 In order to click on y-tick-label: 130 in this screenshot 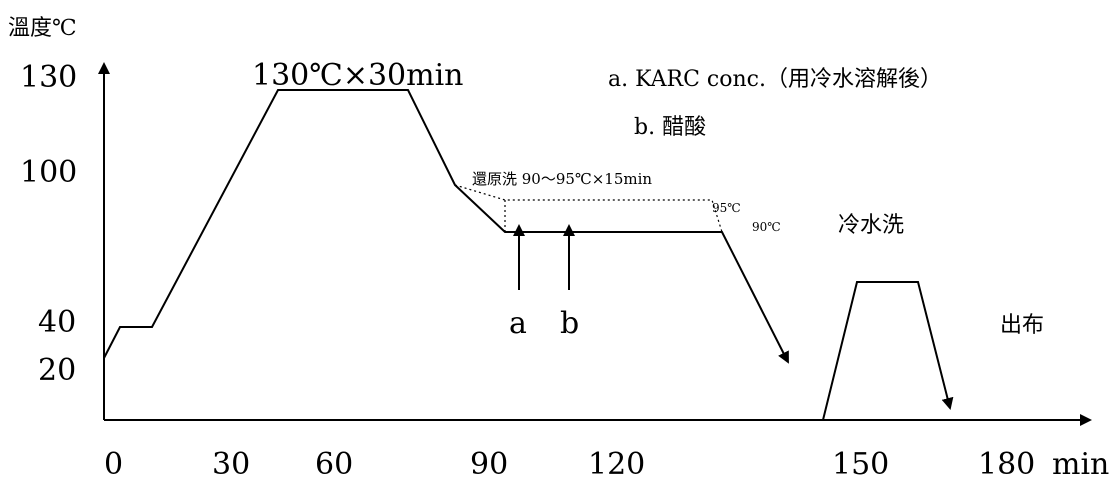, I will do `click(48, 77)`.